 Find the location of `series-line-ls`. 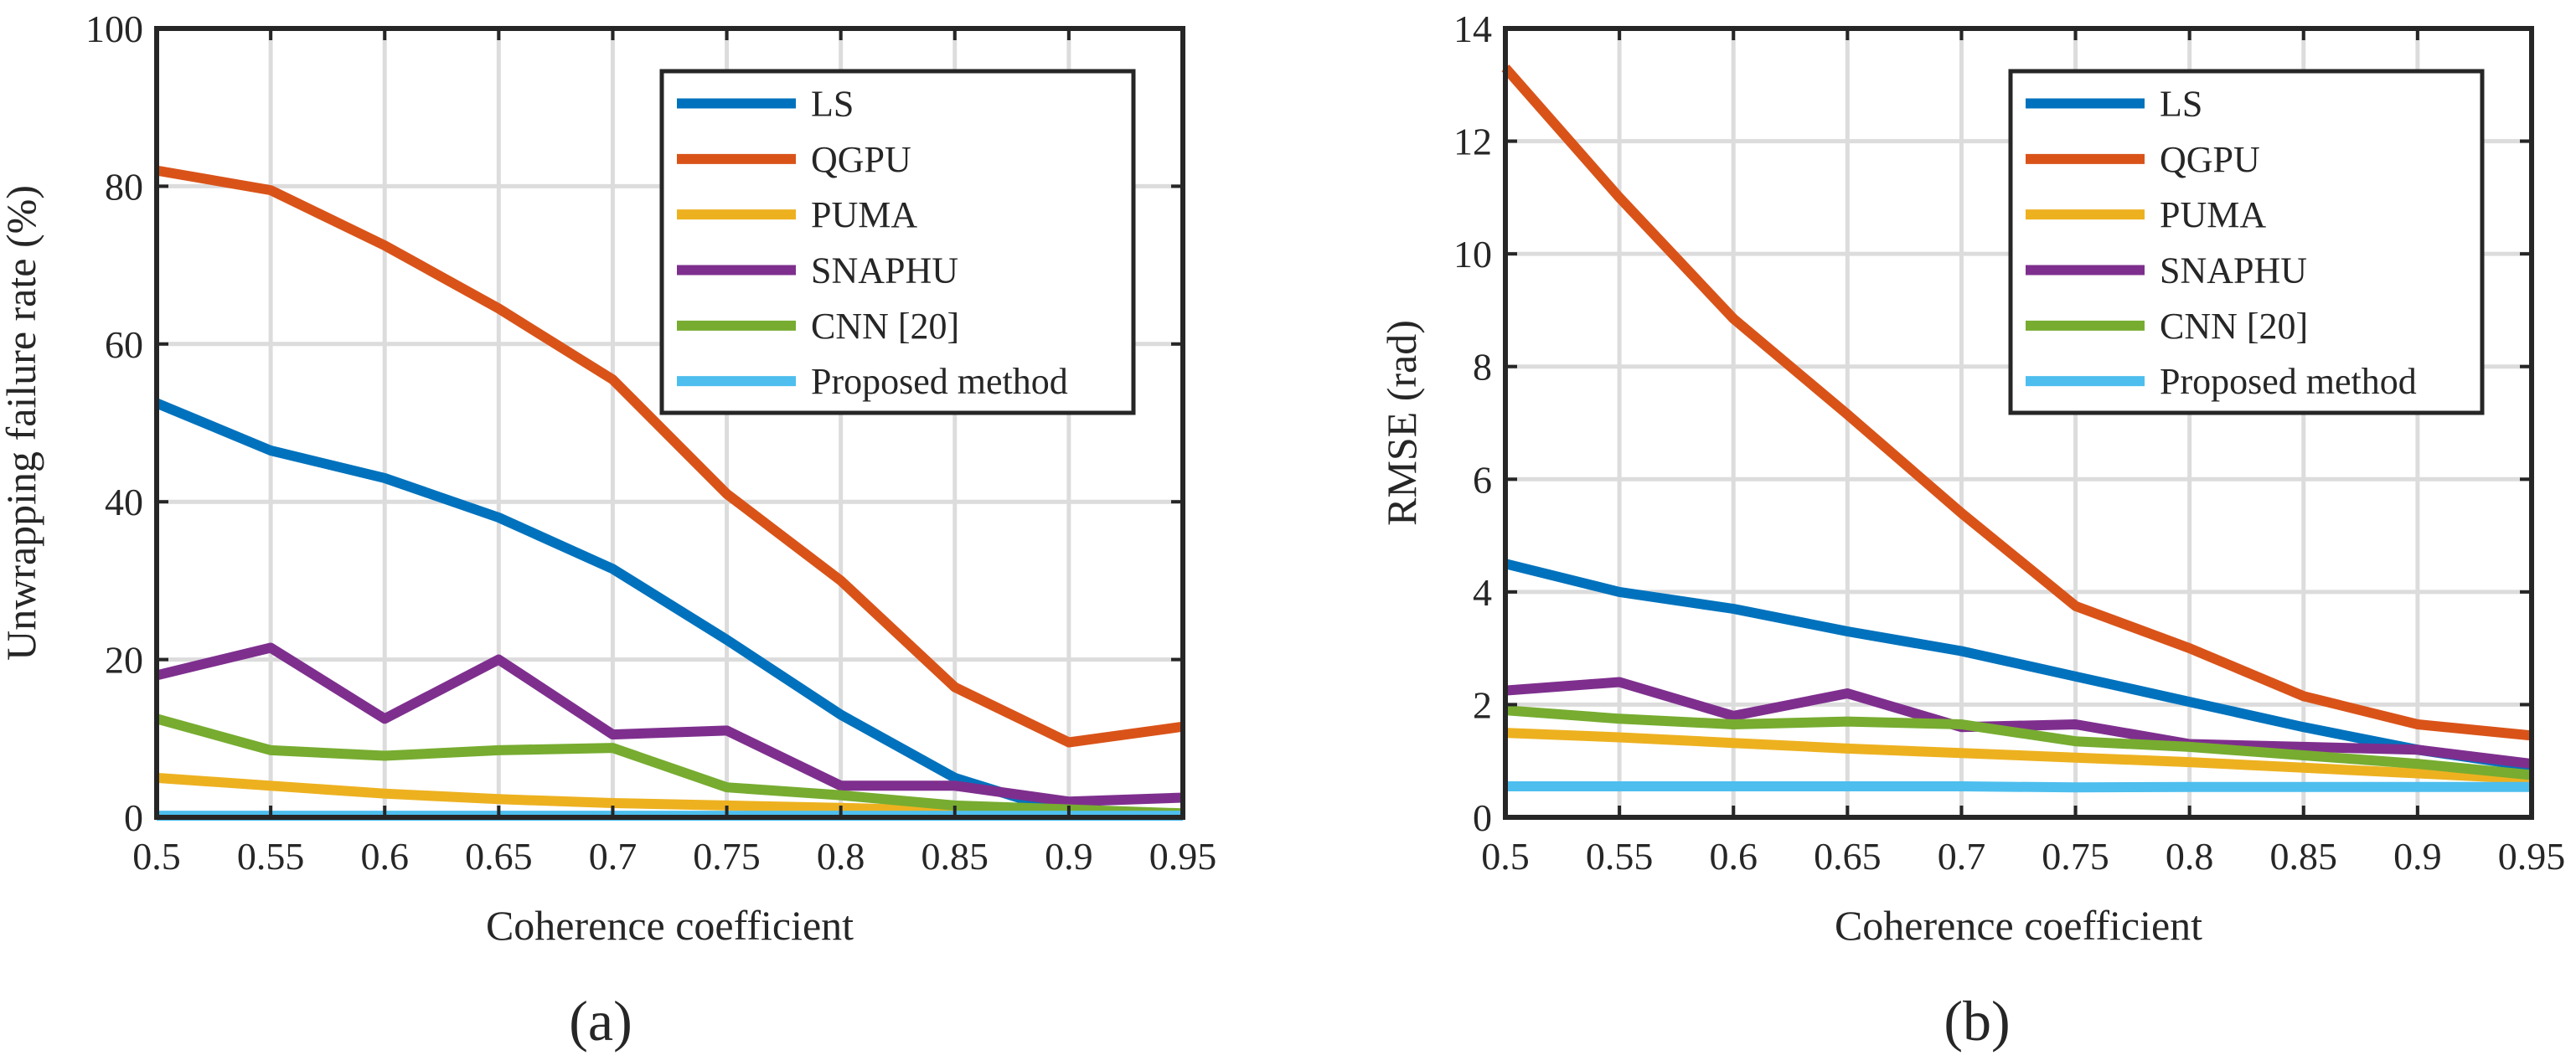

series-line-ls is located at coordinates (2018, 665).